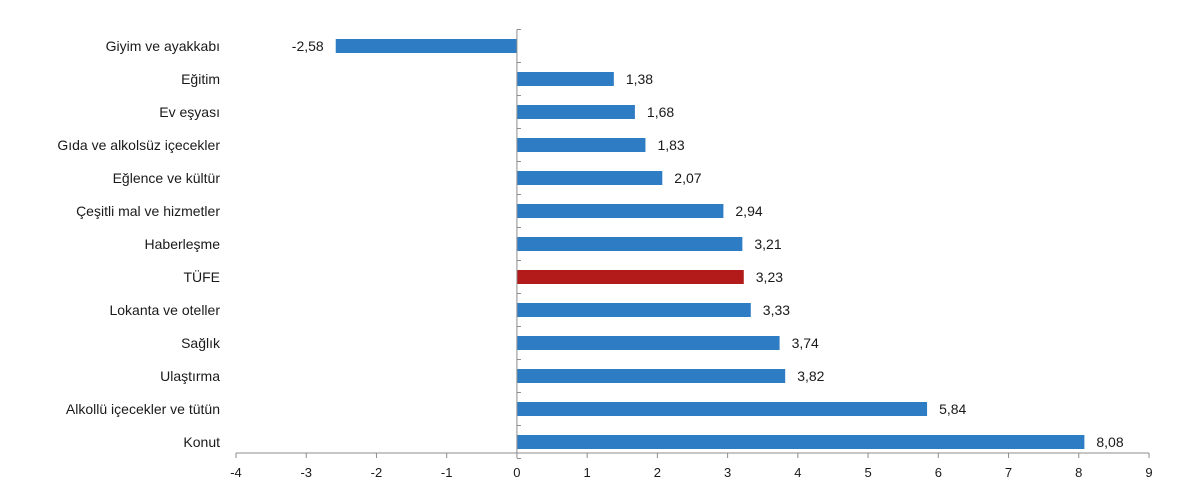 The image size is (1200, 504). Describe the element at coordinates (163, 46) in the screenshot. I see `category-label: Giyim ve ayakkabı` at that location.